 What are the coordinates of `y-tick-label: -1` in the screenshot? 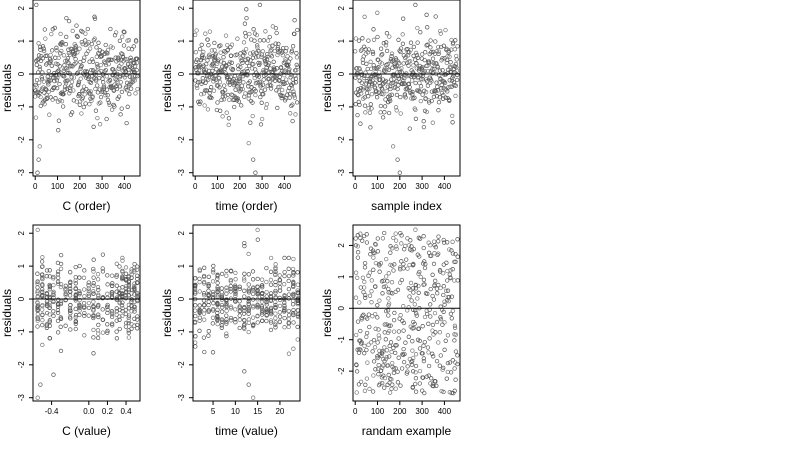 It's located at (21, 332).